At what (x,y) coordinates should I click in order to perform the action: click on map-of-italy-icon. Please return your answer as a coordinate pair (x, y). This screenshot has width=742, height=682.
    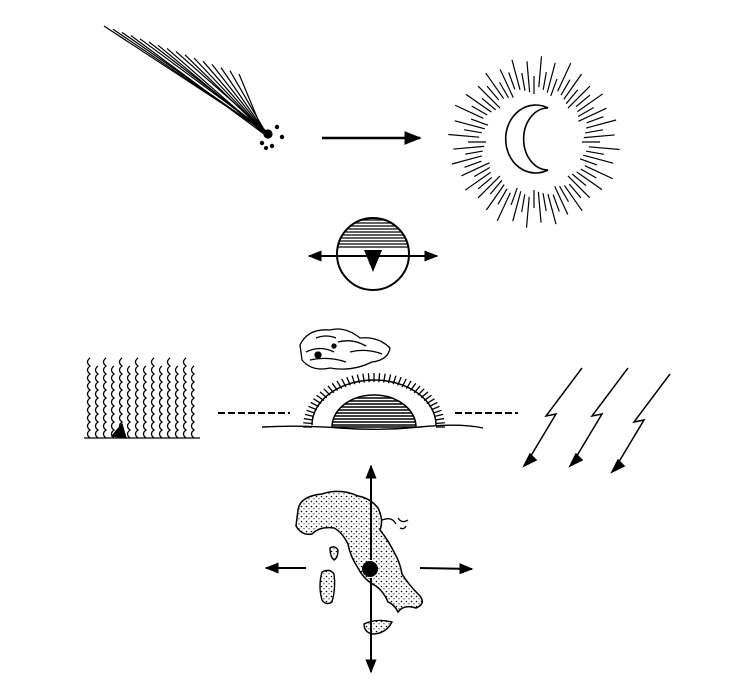
    Looking at the image, I should click on (369, 569).